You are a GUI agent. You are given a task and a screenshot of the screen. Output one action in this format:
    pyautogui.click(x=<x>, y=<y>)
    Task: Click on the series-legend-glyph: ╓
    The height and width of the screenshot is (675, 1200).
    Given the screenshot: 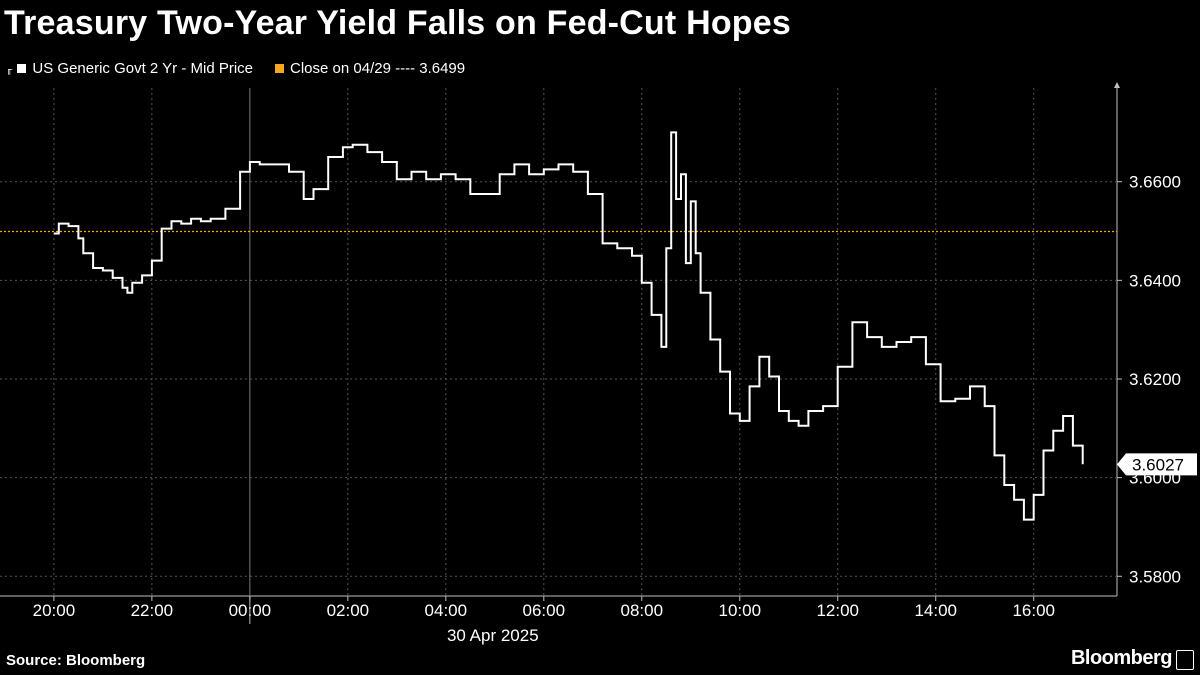 What is the action you would take?
    pyautogui.click(x=9, y=68)
    